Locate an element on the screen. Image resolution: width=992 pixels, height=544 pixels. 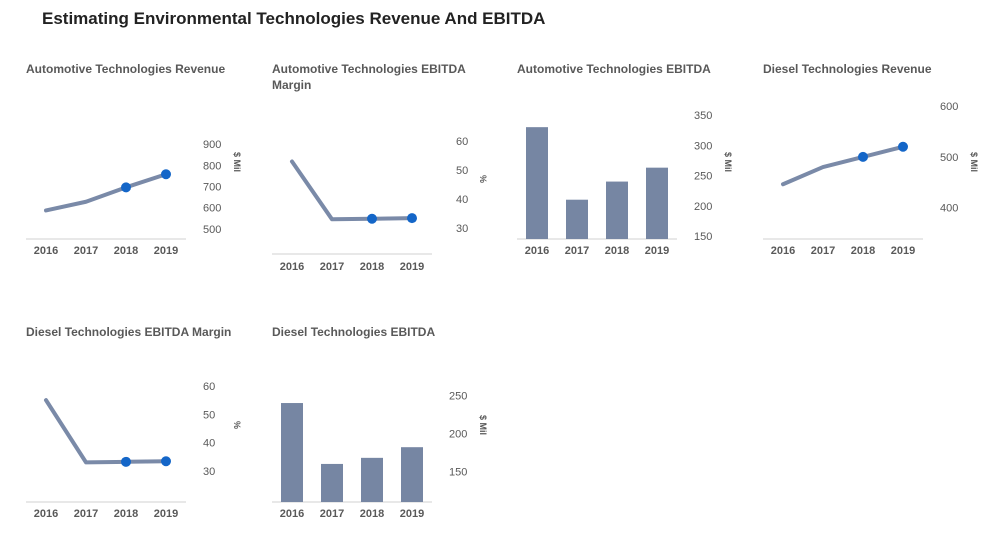
y-tick-label: 400 is located at coordinates (949, 209).